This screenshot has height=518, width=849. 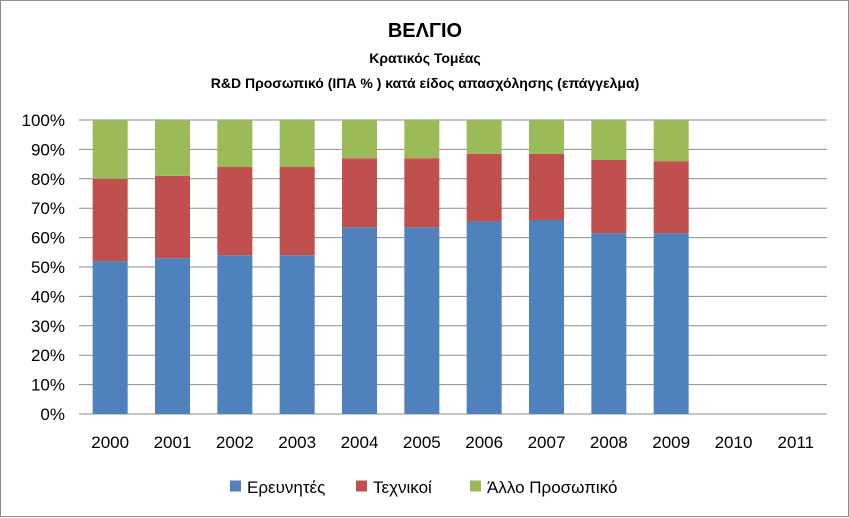 What do you see at coordinates (173, 442) in the screenshot?
I see `x-tick-label: 2001` at bounding box center [173, 442].